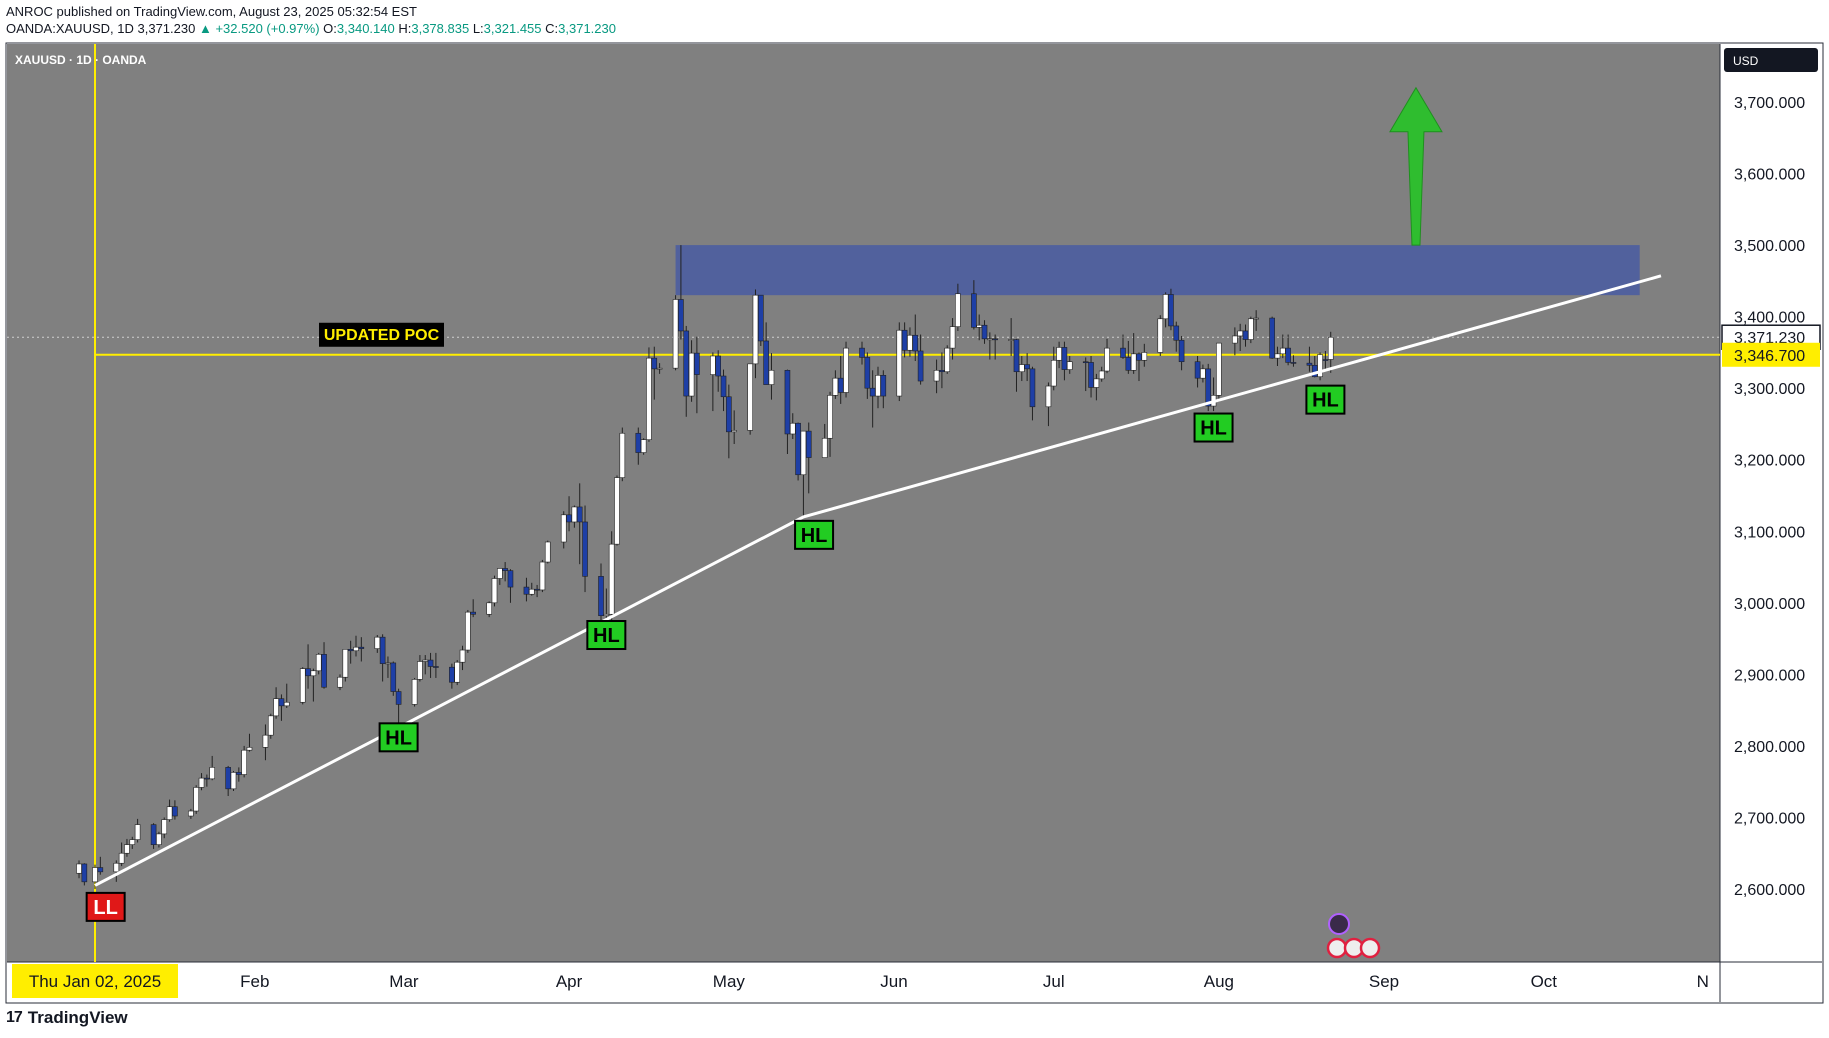  What do you see at coordinates (398, 737) in the screenshot?
I see `hl-label-box` at bounding box center [398, 737].